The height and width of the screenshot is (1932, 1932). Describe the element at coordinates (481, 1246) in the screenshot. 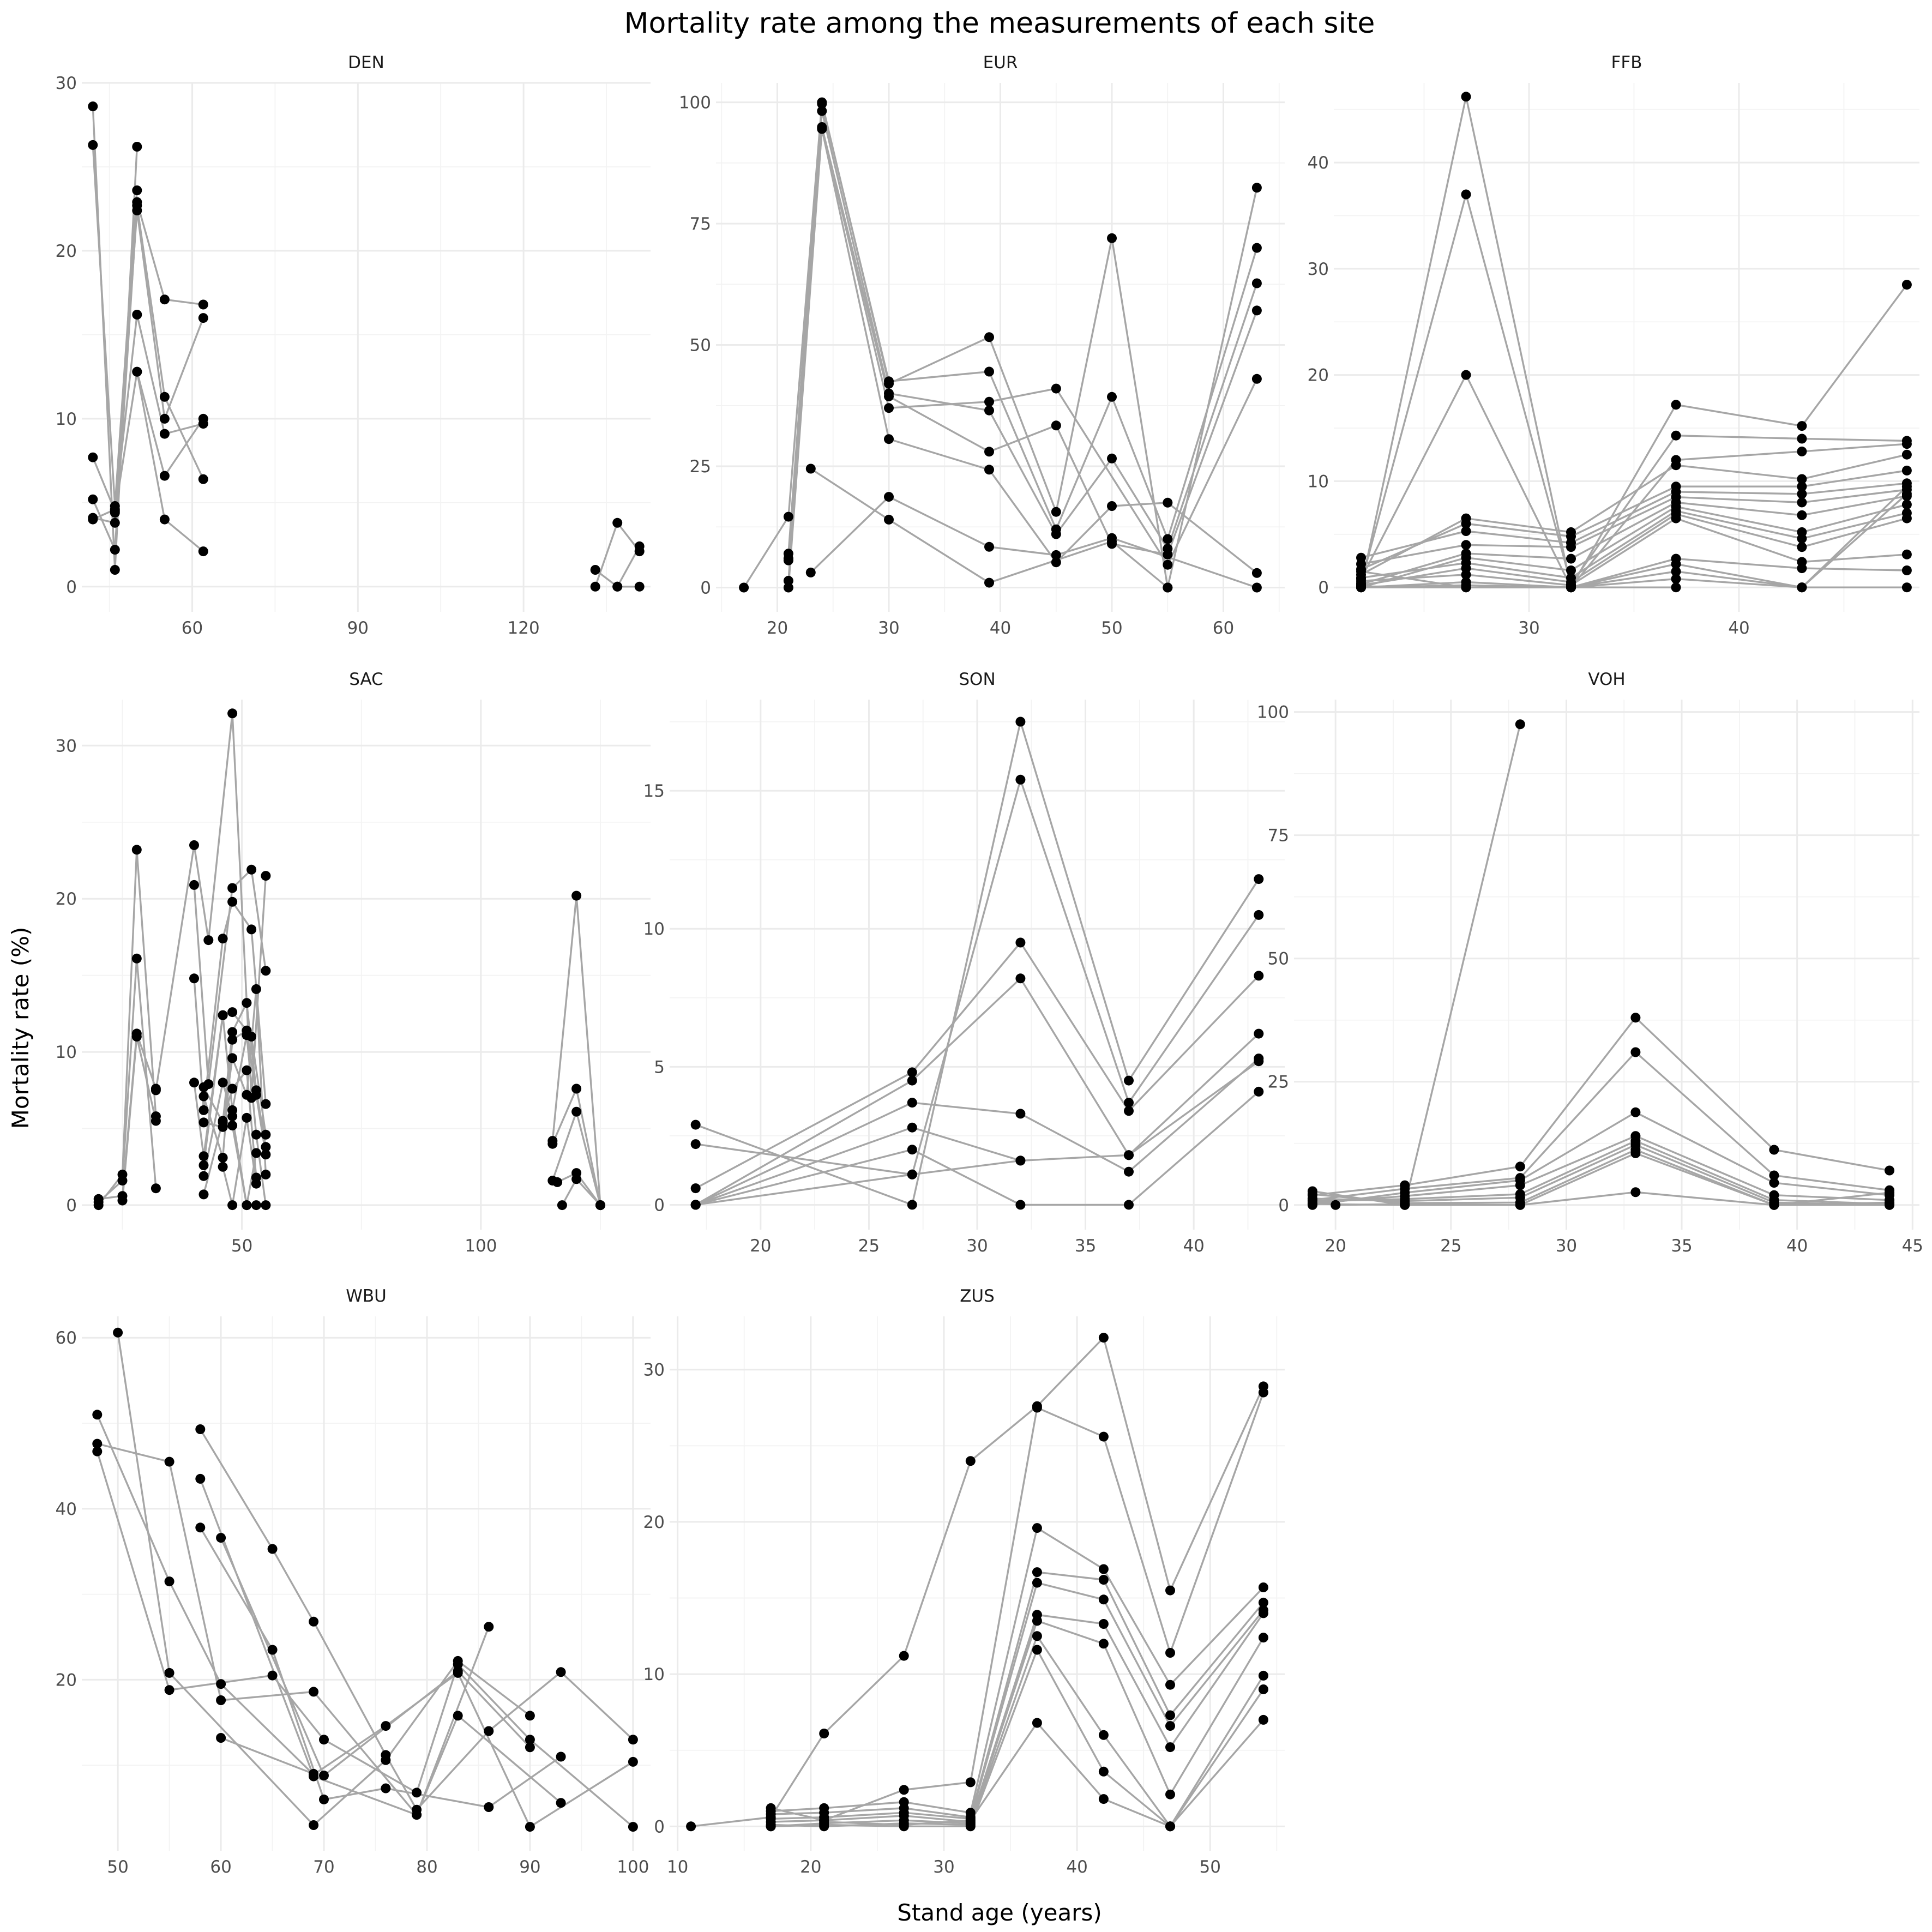

I see `x-tick-label: 100` at that location.